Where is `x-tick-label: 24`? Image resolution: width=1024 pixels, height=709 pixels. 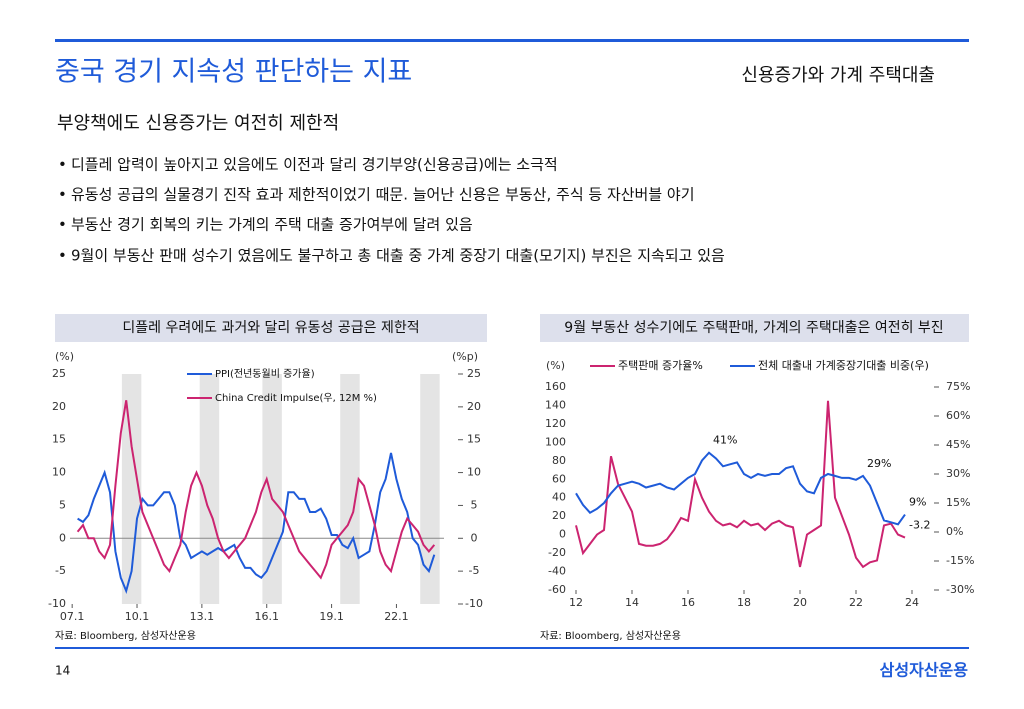 x-tick-label: 24 is located at coordinates (912, 602).